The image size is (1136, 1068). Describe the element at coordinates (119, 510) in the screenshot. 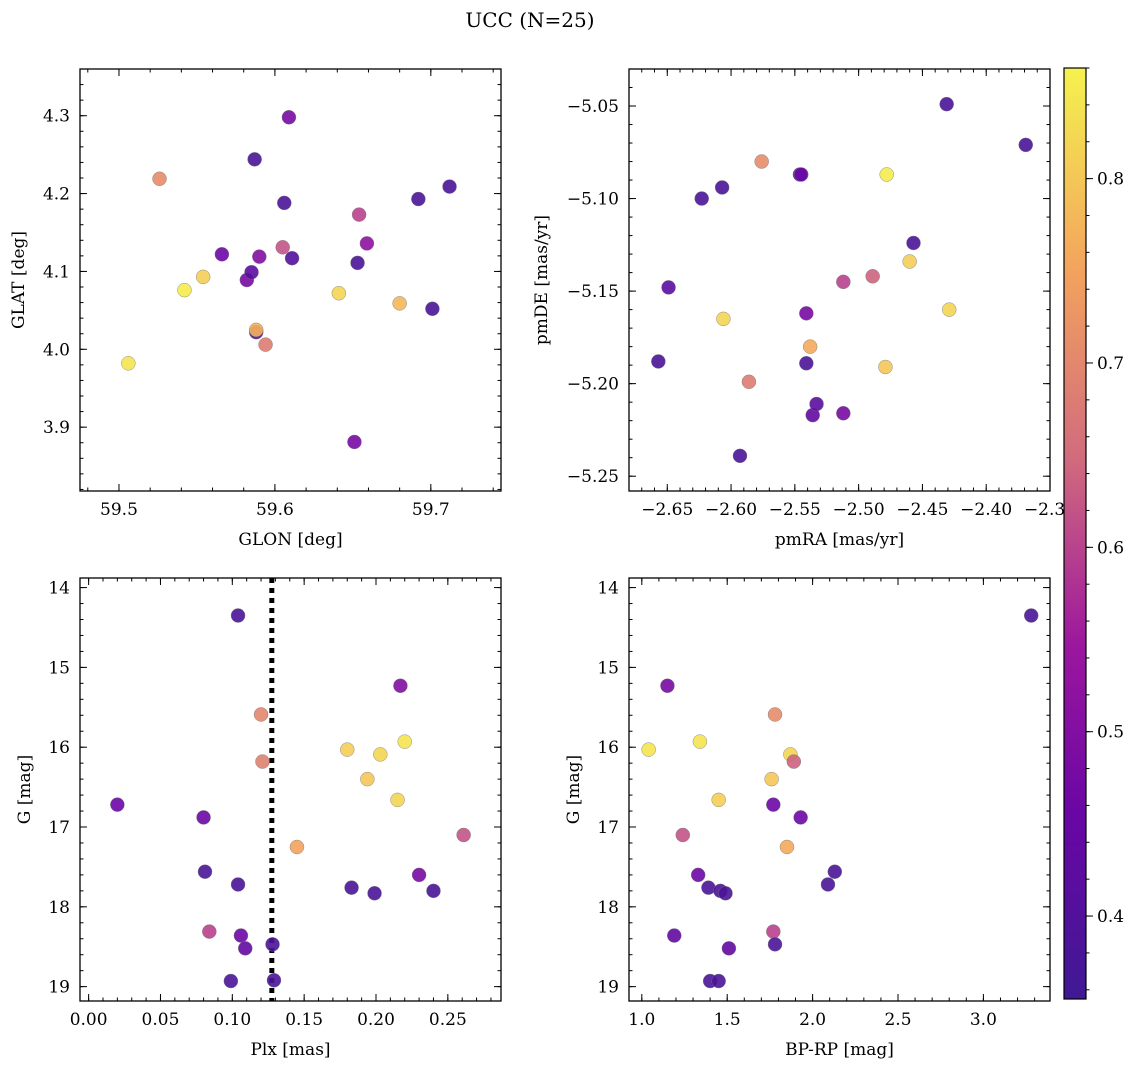

I see `x-tick-label: 59.5` at that location.